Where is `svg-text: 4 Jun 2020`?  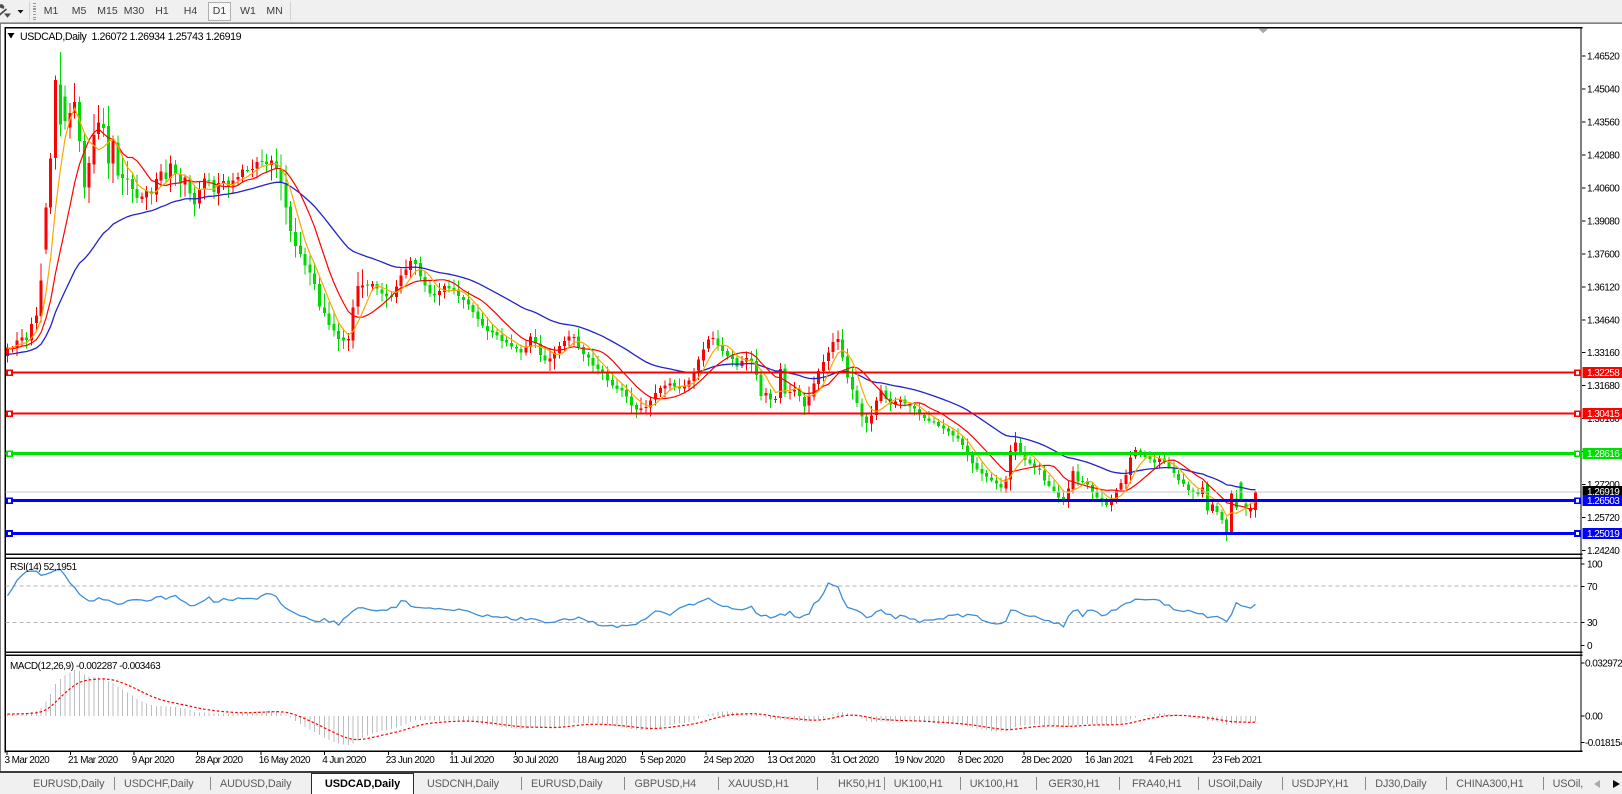 svg-text: 4 Jun 2020 is located at coordinates (344, 760).